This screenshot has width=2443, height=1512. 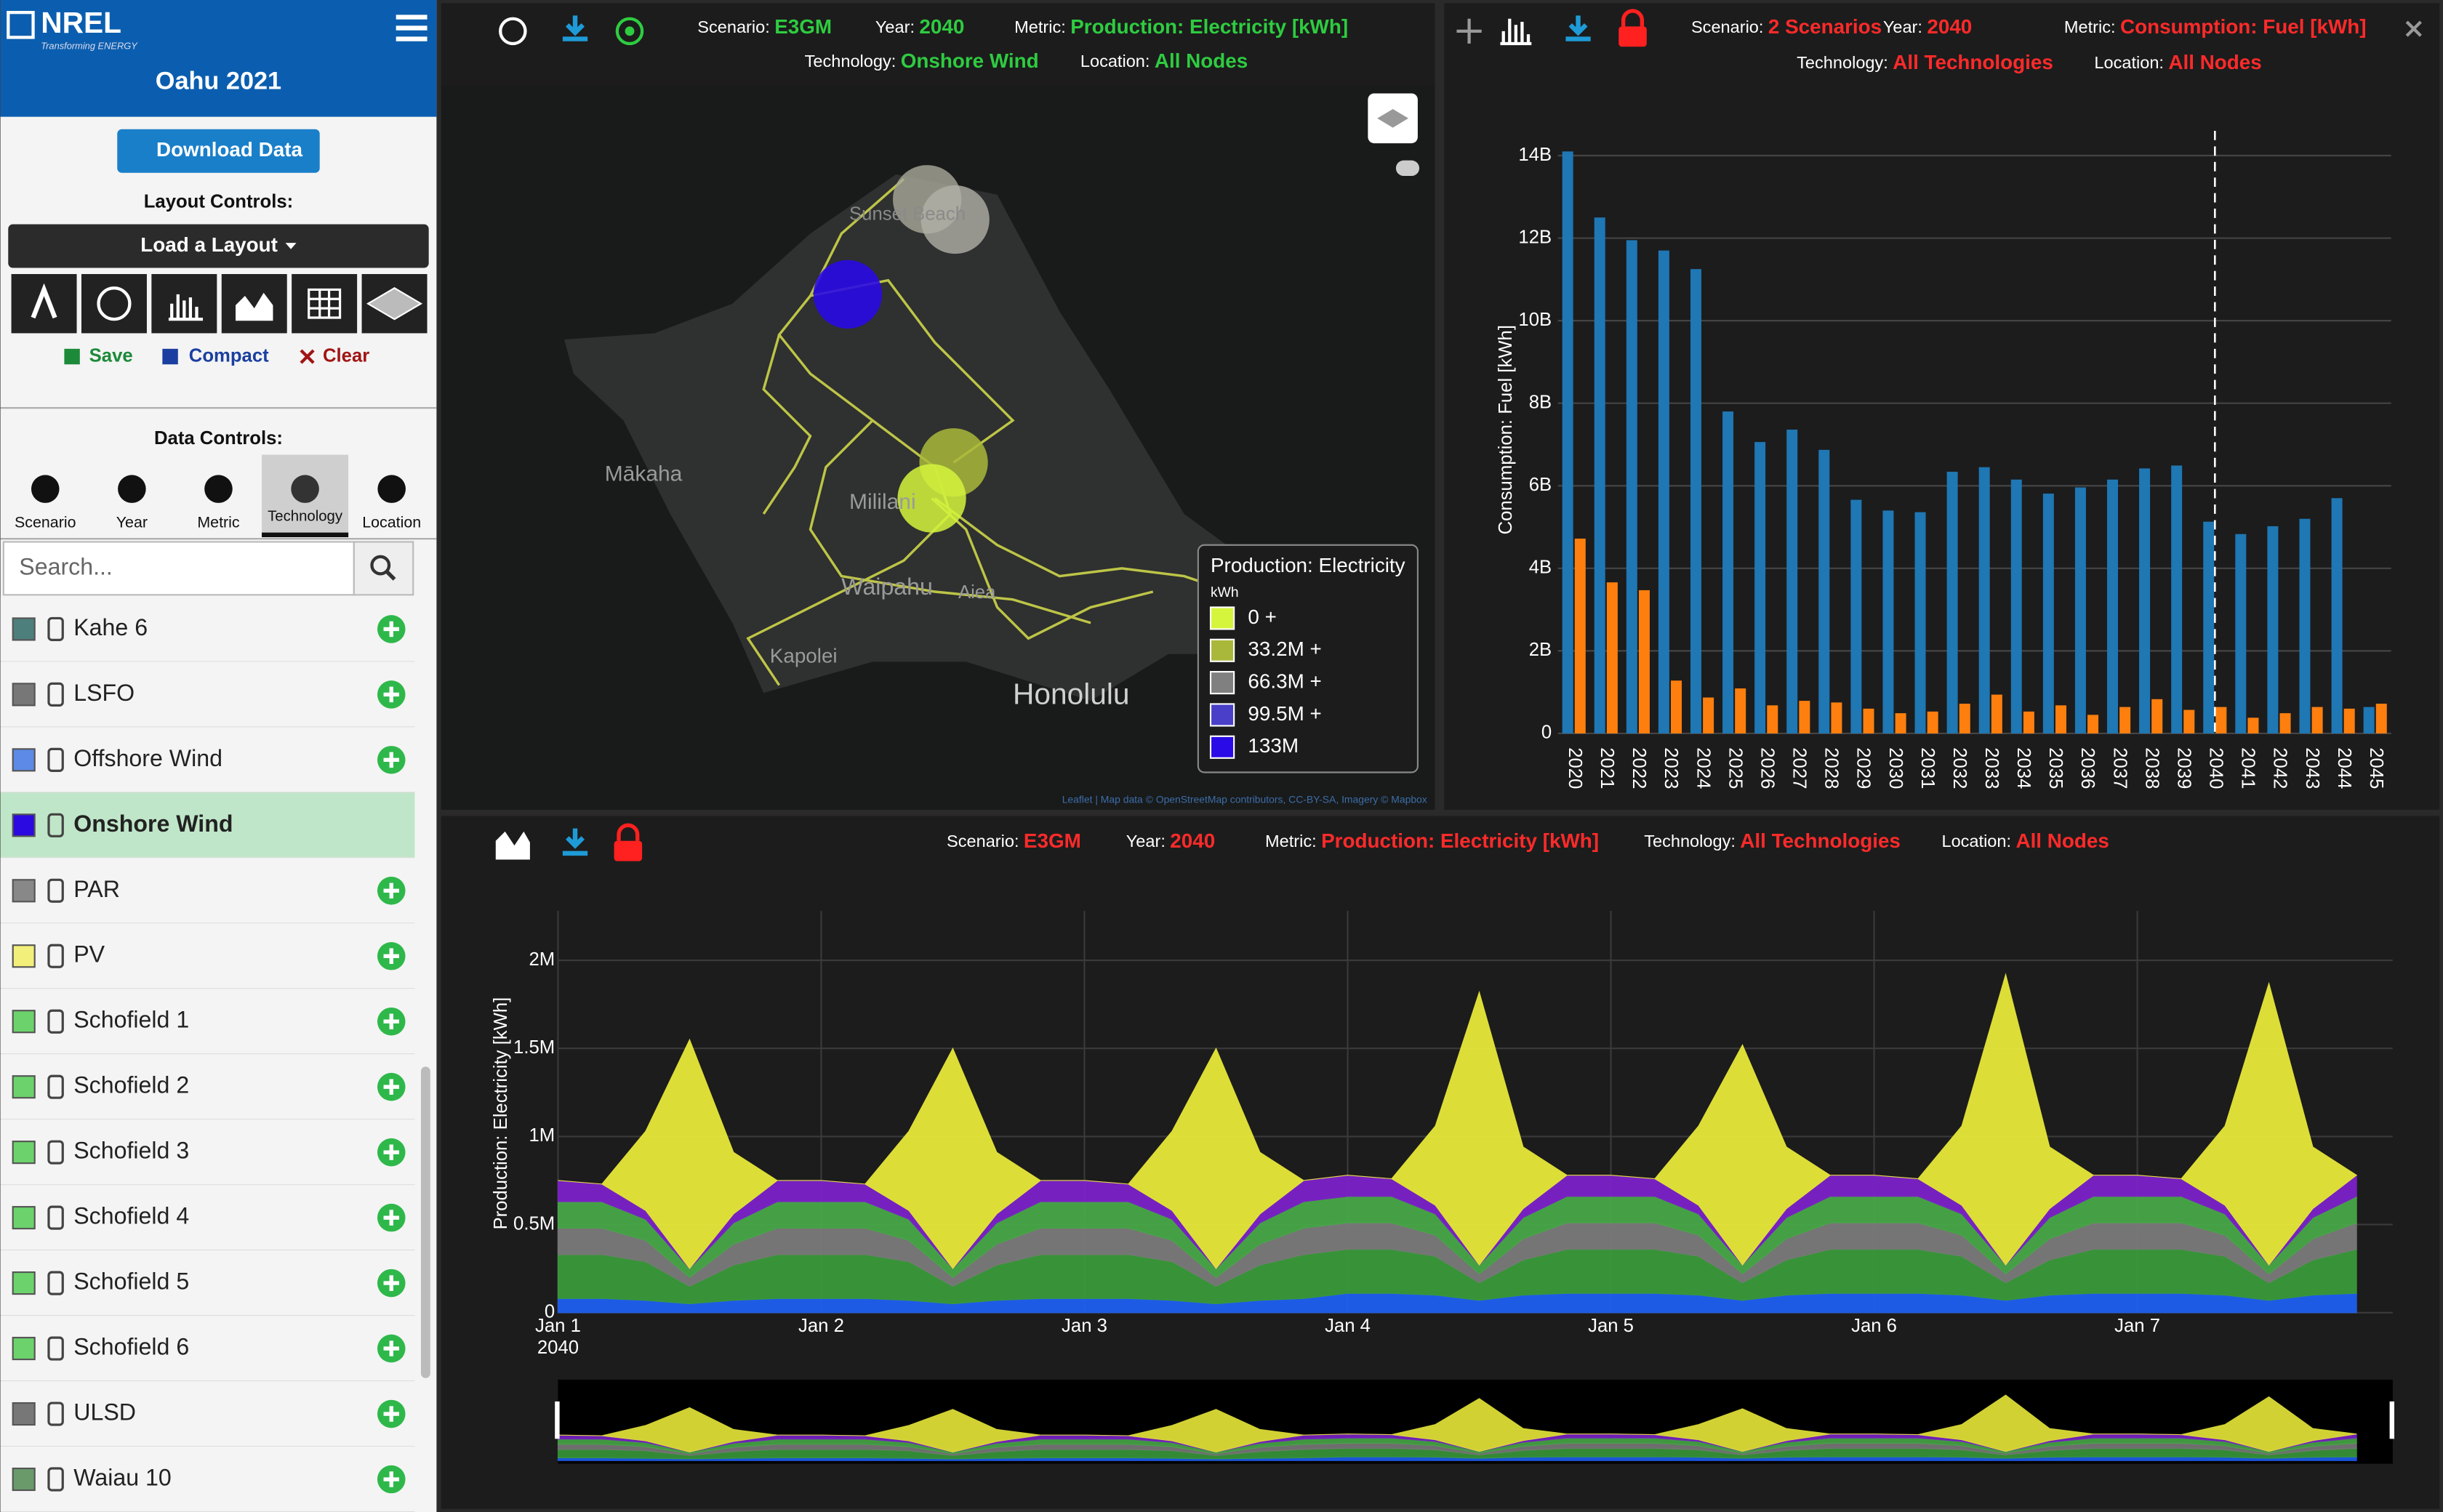 I want to click on x-tick-label: 2042, so click(x=2280, y=768).